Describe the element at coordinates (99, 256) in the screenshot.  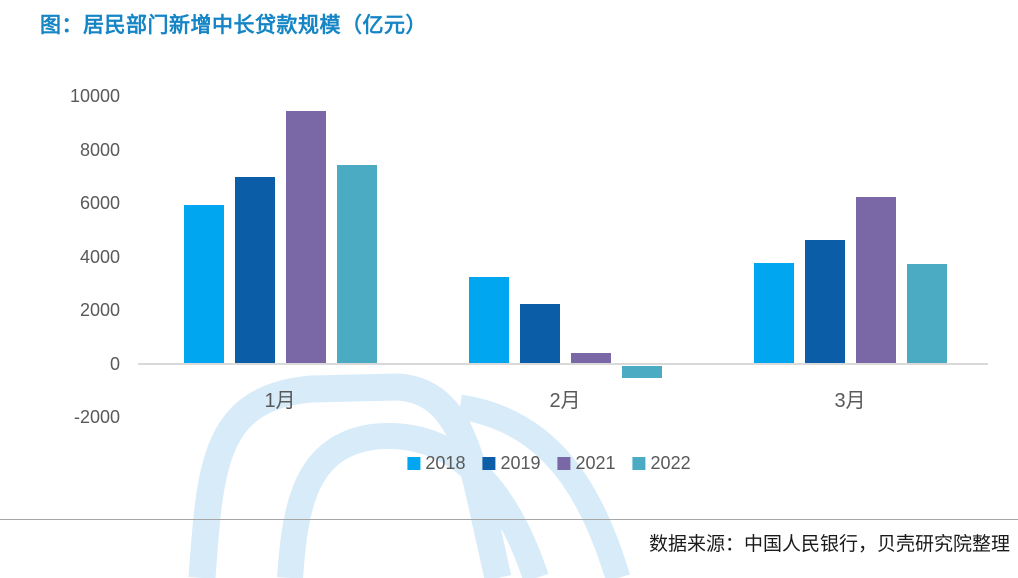
I see `y-axis-tick-label: 4000` at that location.